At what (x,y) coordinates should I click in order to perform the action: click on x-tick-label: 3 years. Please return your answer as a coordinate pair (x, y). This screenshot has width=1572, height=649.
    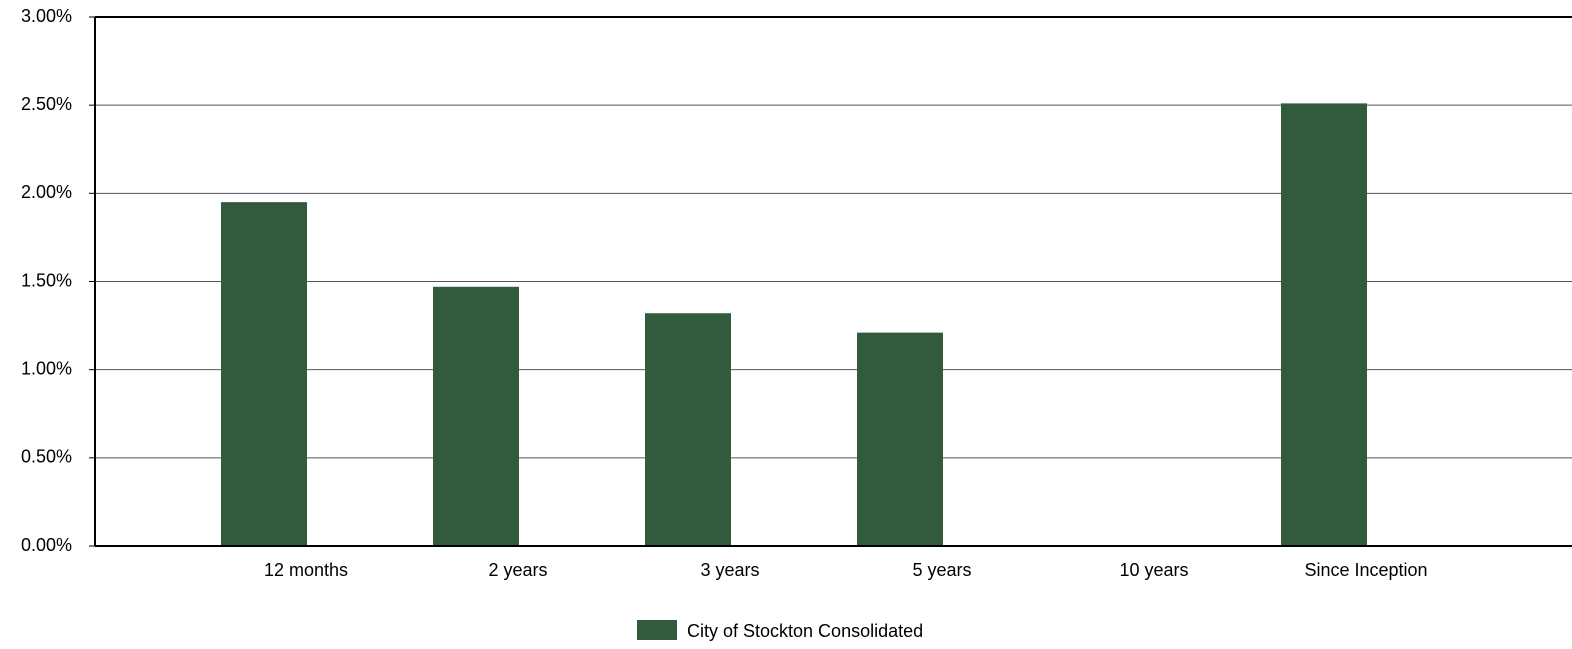
    Looking at the image, I should click on (729, 570).